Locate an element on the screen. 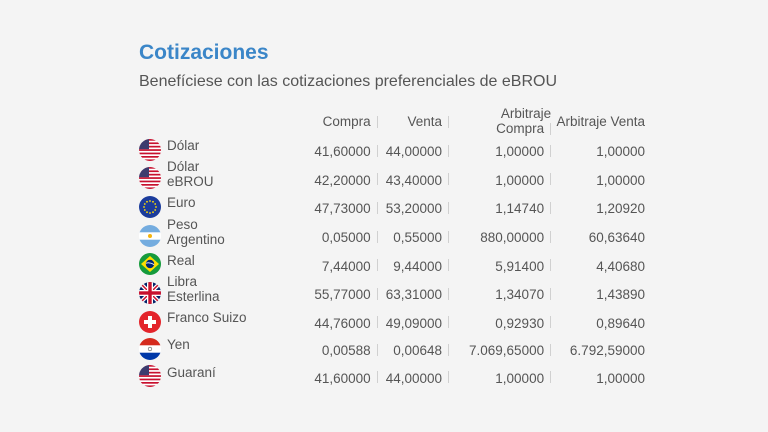  currency-name: Yen is located at coordinates (178, 345).